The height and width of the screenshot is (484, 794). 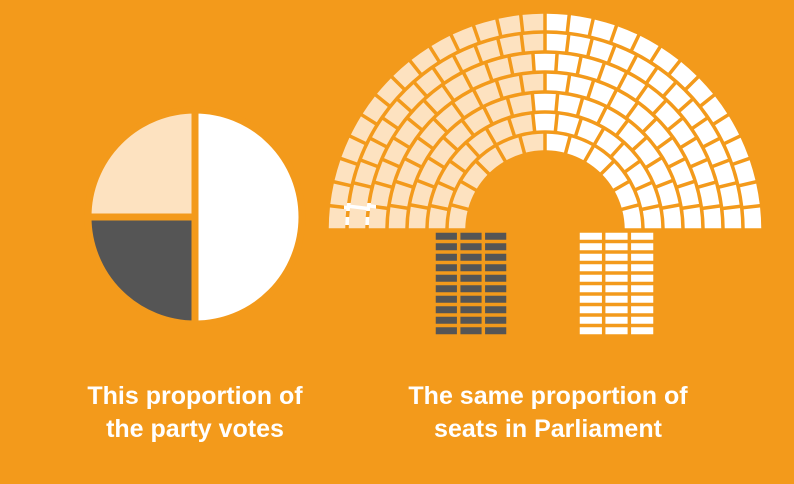 I want to click on votes-caption: This proportion of the party votes, so click(x=195, y=413).